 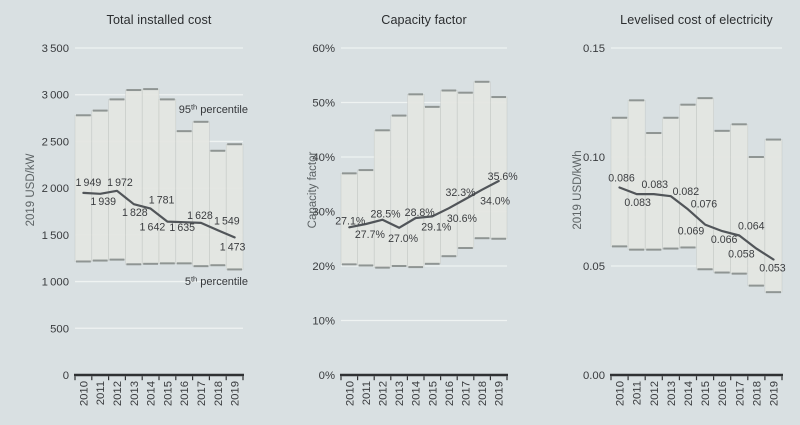 What do you see at coordinates (403, 239) in the screenshot?
I see `value-label: 27.0%` at bounding box center [403, 239].